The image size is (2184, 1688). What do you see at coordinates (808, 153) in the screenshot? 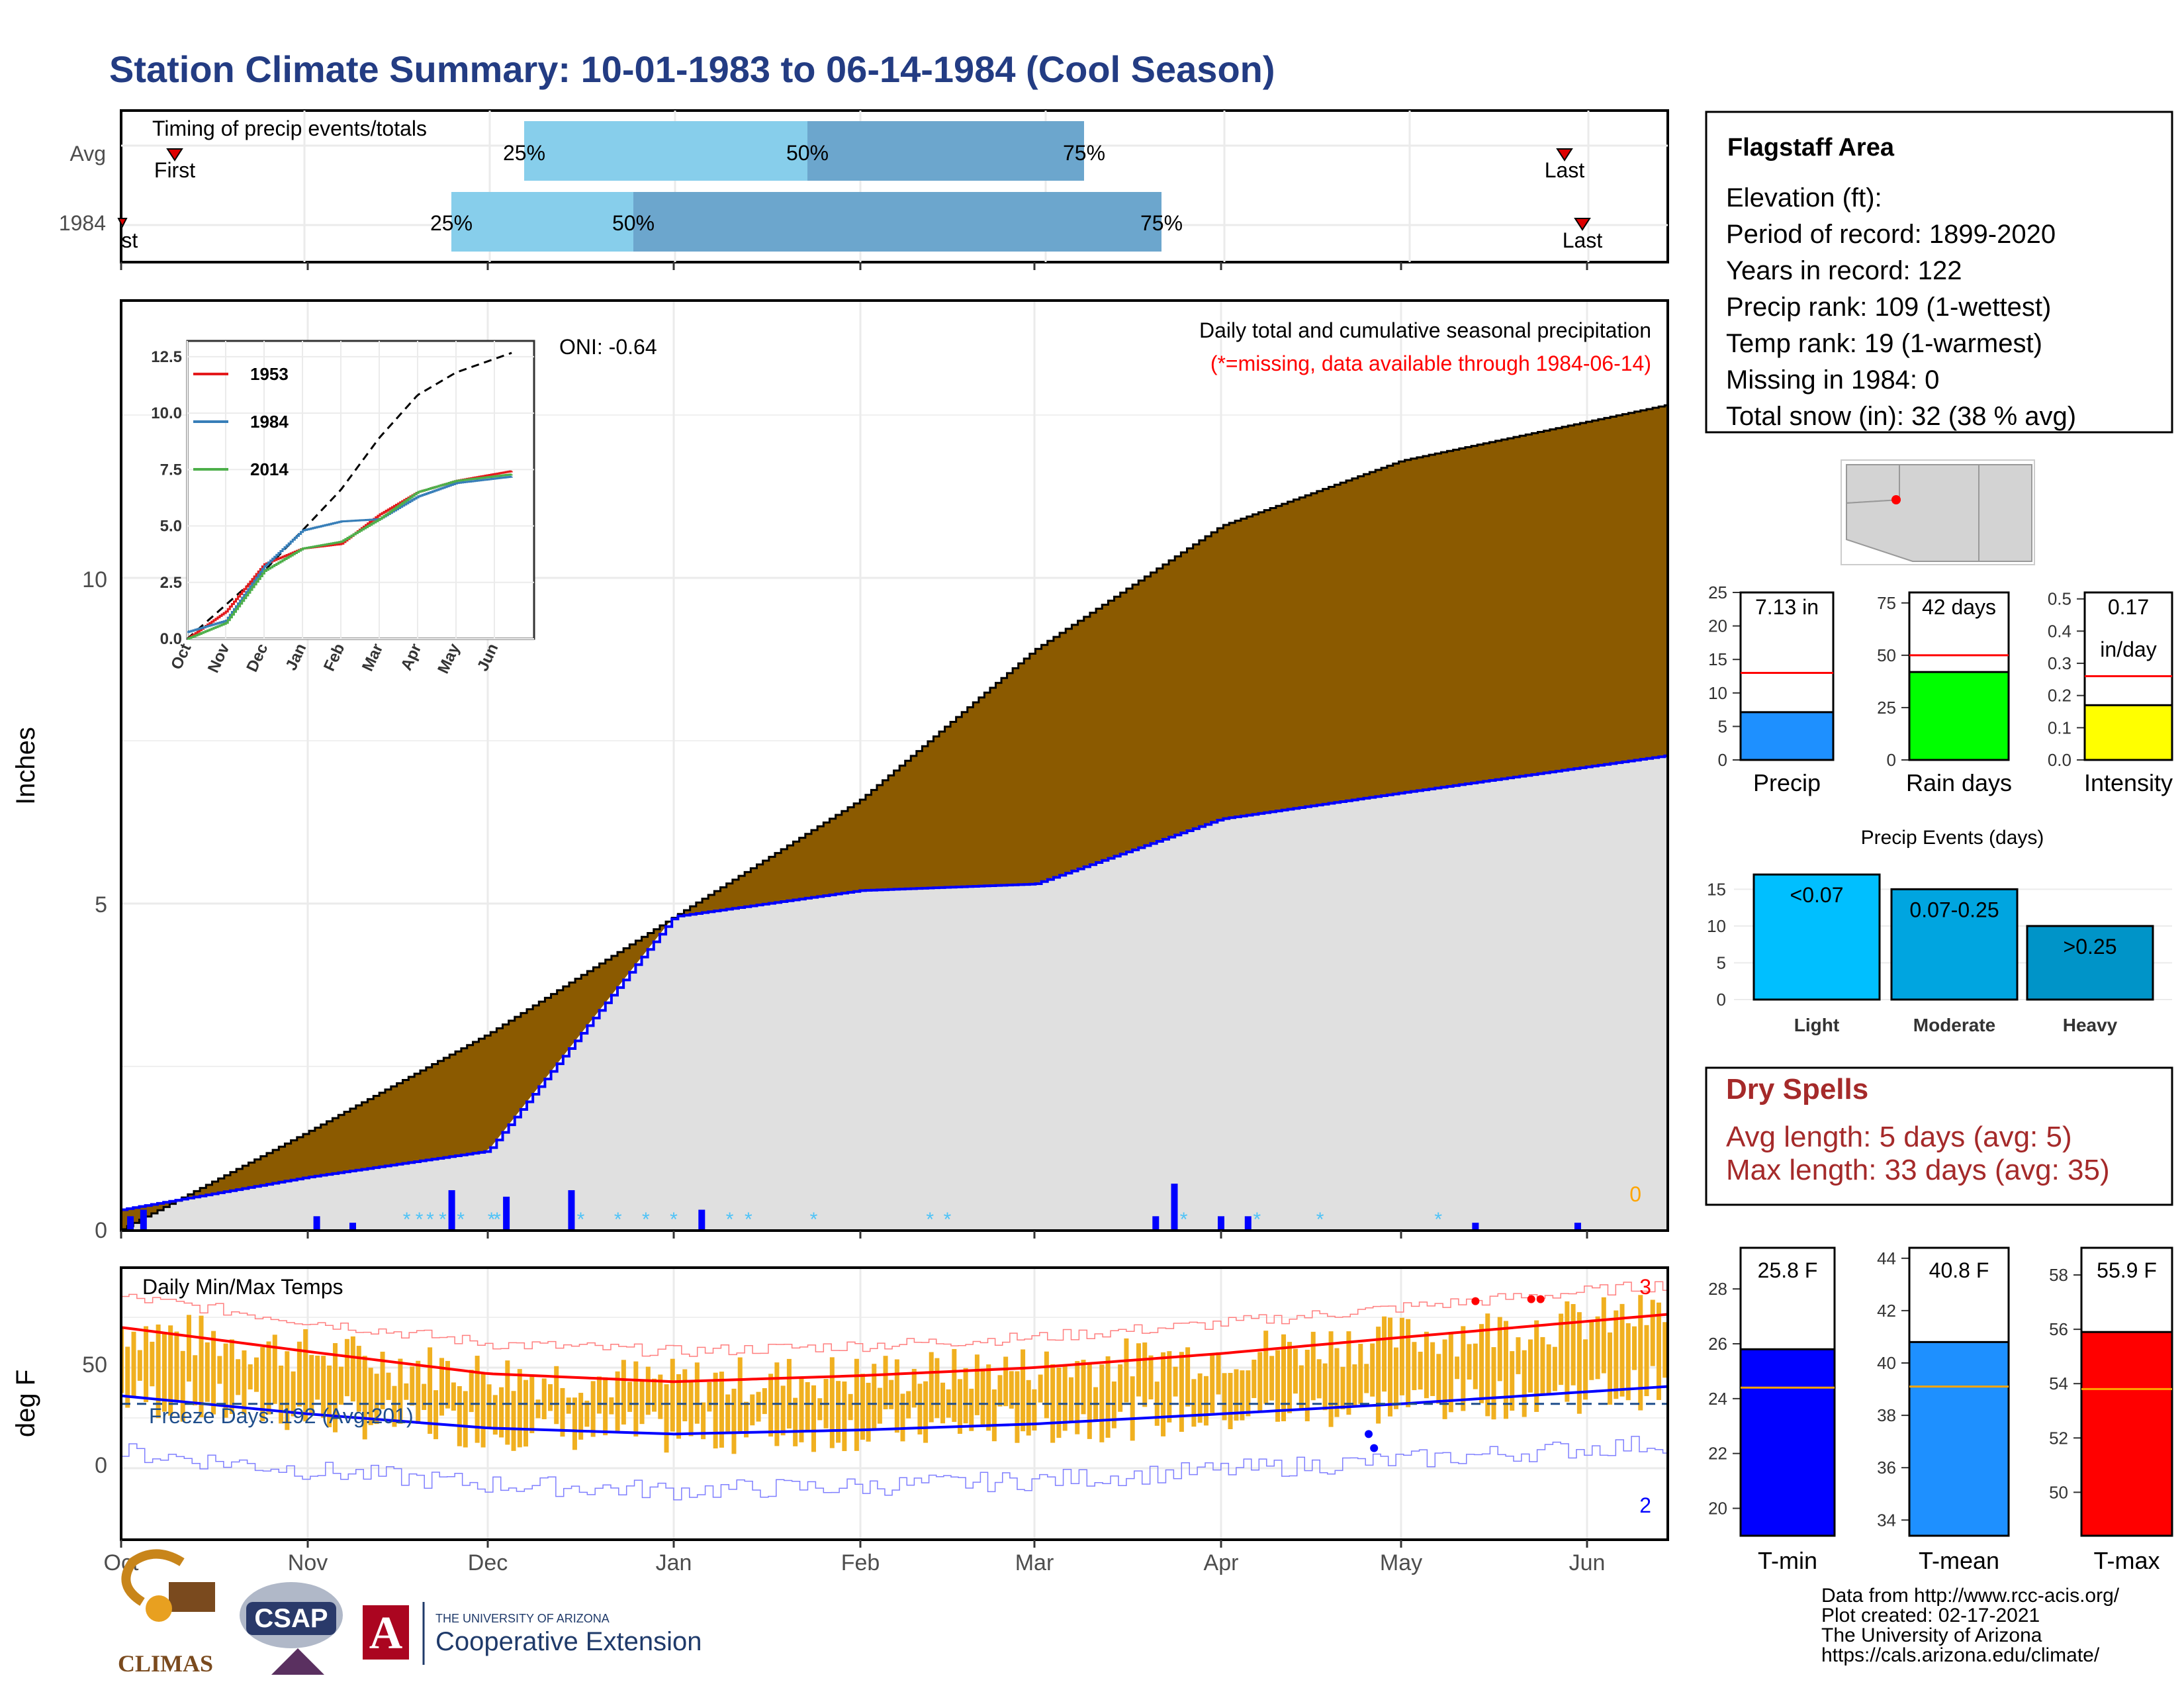
I see `avg-p50: 50%` at bounding box center [808, 153].